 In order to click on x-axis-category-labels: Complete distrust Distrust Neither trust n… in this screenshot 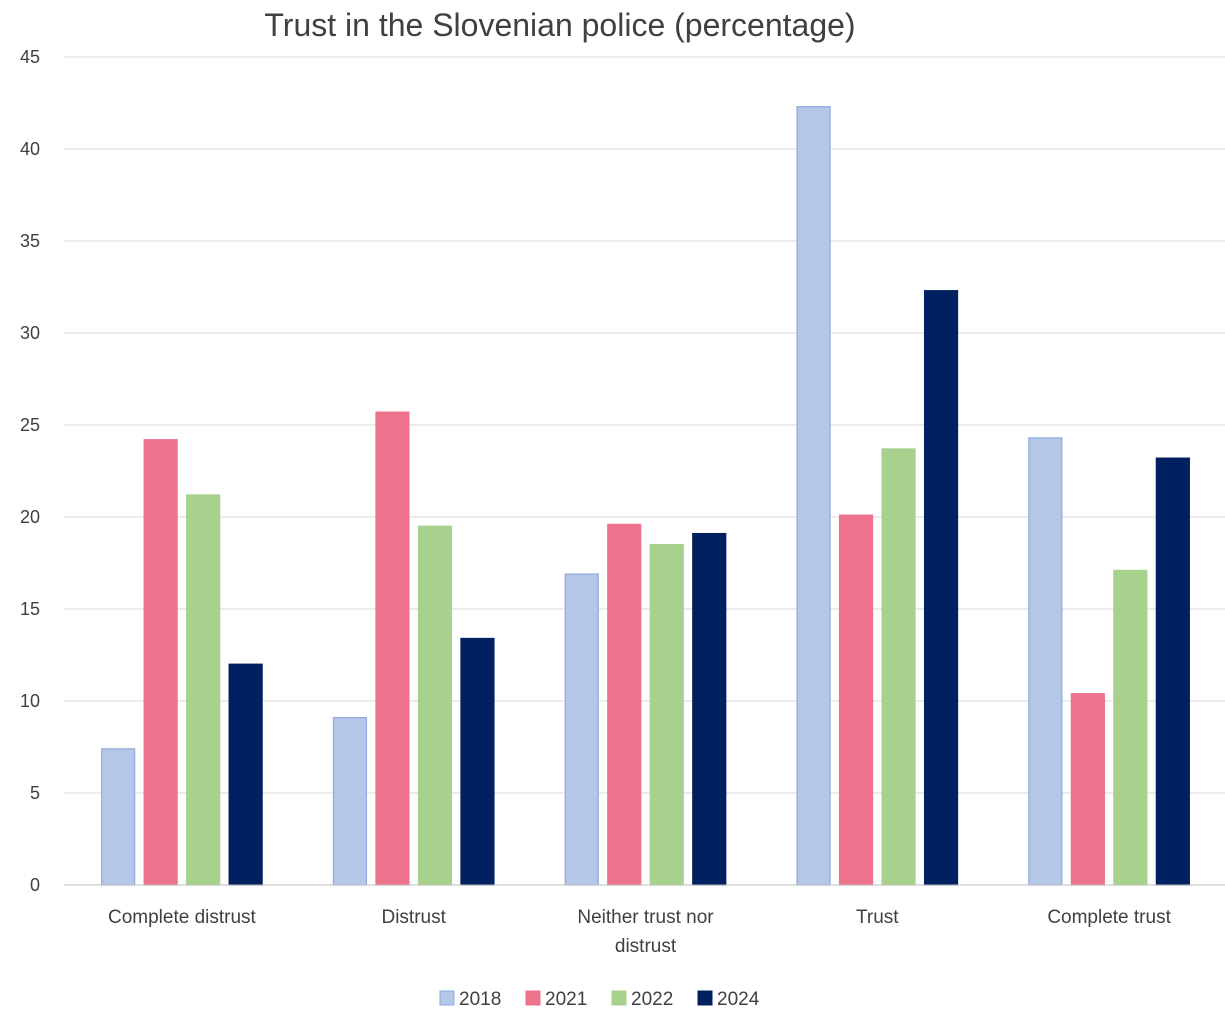, I will do `click(640, 932)`.